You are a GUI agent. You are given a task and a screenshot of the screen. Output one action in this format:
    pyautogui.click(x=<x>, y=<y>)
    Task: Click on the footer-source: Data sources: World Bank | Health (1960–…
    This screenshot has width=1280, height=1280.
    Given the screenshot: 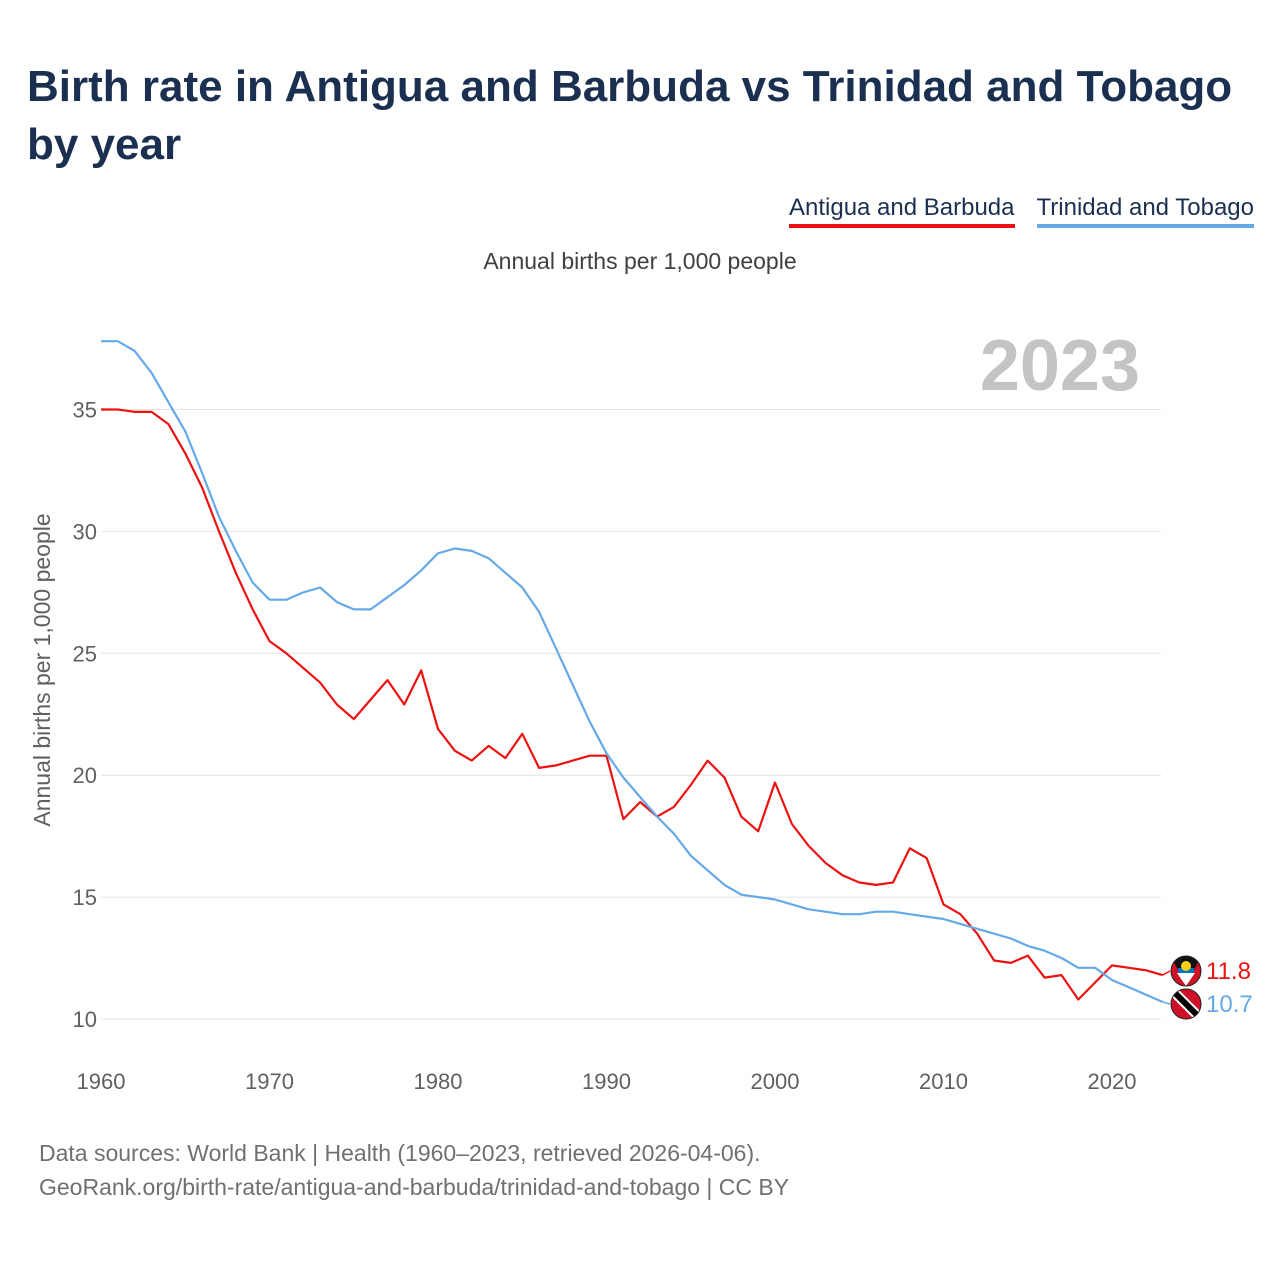 What is the action you would take?
    pyautogui.click(x=400, y=1153)
    